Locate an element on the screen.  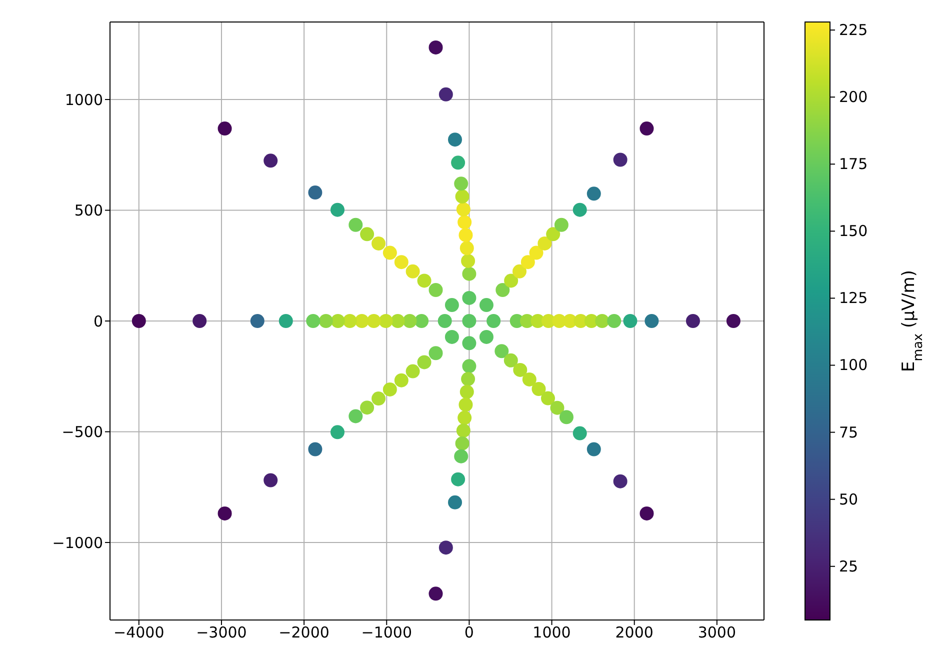
y-tick-label: −1000 is located at coordinates (77, 543).